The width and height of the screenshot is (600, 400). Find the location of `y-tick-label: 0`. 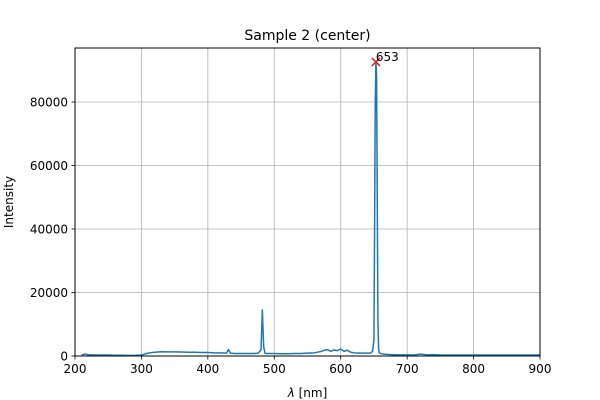

y-tick-label: 0 is located at coordinates (64, 357).